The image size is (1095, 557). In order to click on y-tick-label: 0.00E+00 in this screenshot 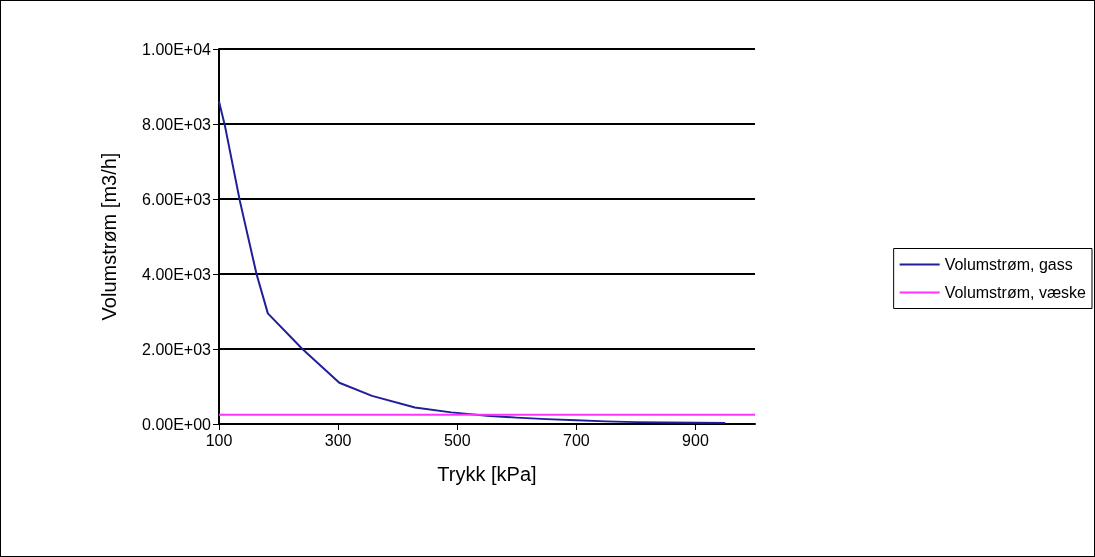, I will do `click(177, 424)`.